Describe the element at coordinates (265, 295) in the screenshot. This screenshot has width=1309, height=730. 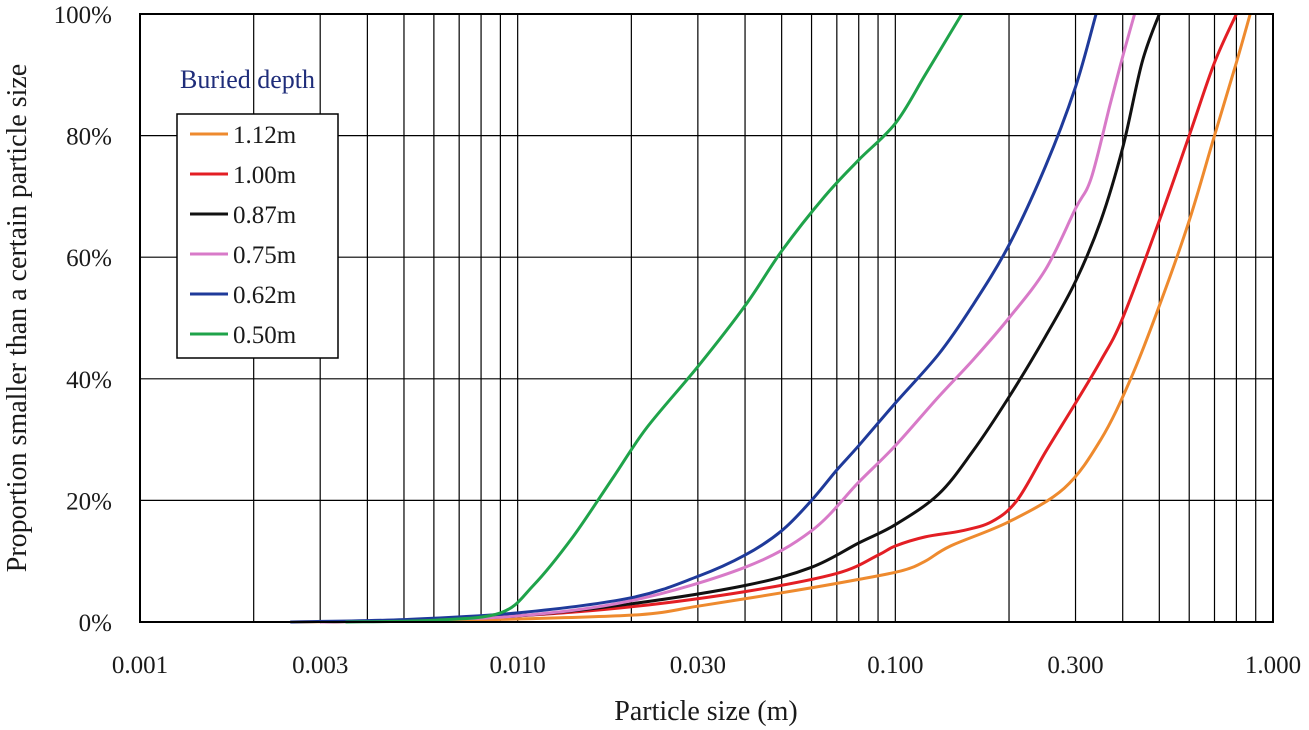
I see `legend-label-0.62m: 0.62m` at that location.